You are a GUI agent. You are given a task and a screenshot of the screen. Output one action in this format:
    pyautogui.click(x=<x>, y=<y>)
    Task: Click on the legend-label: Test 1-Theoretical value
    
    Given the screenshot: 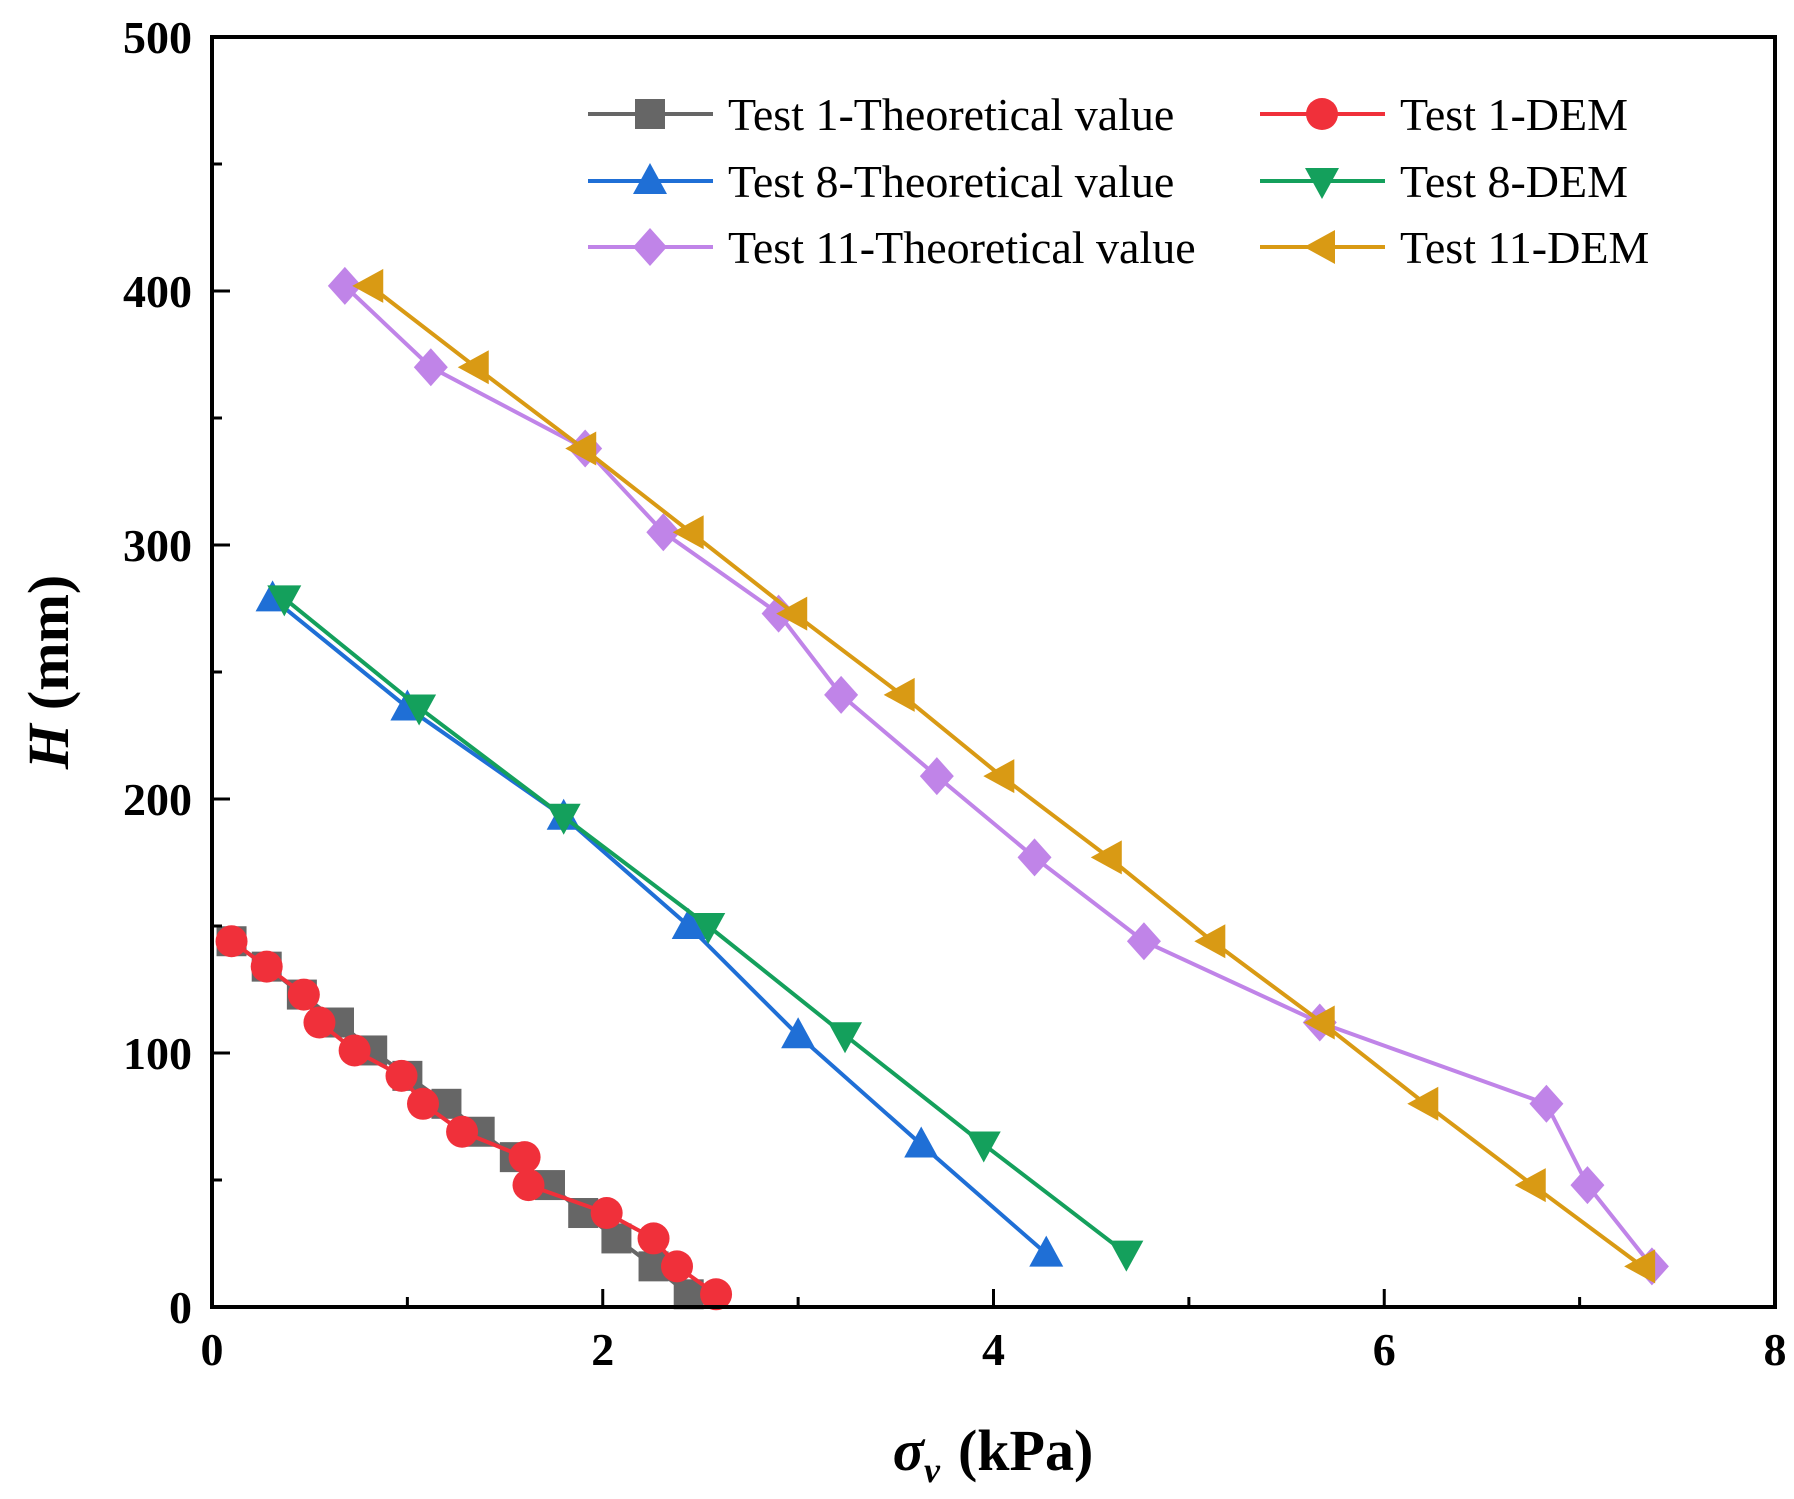 What is the action you would take?
    pyautogui.click(x=951, y=114)
    